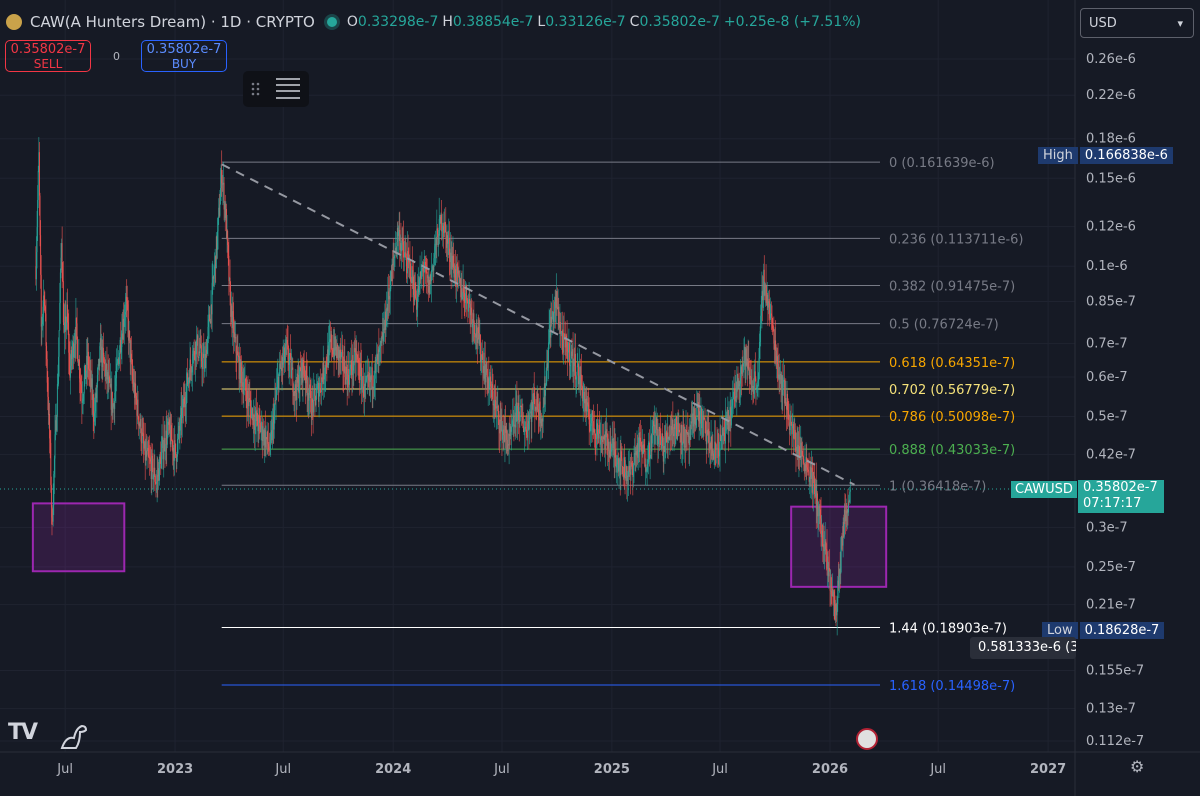 This screenshot has width=1200, height=796. What do you see at coordinates (172, 22) in the screenshot?
I see `symbol-title: CAW(A Hunters Dream) · 1D · CRYPTO` at bounding box center [172, 22].